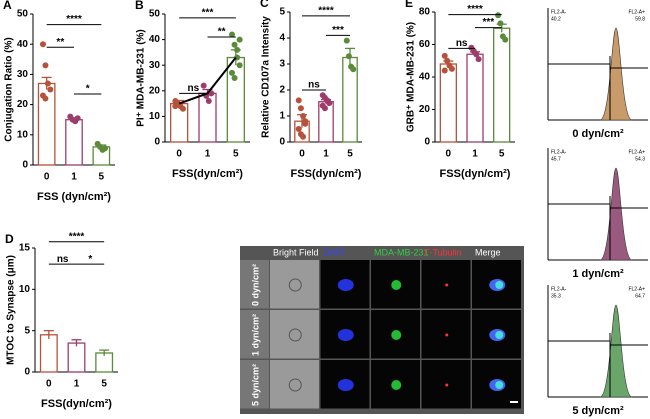 This screenshot has width=650, height=419. Describe the element at coordinates (282, 90) in the screenshot. I see `y-tick-label: 2` at that location.